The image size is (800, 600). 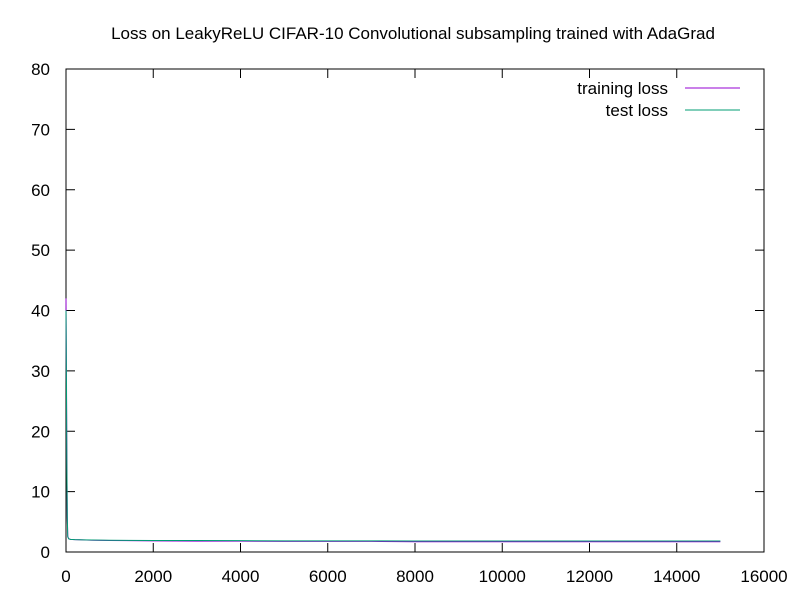 I want to click on x-tick-label: 6000, so click(x=328, y=576).